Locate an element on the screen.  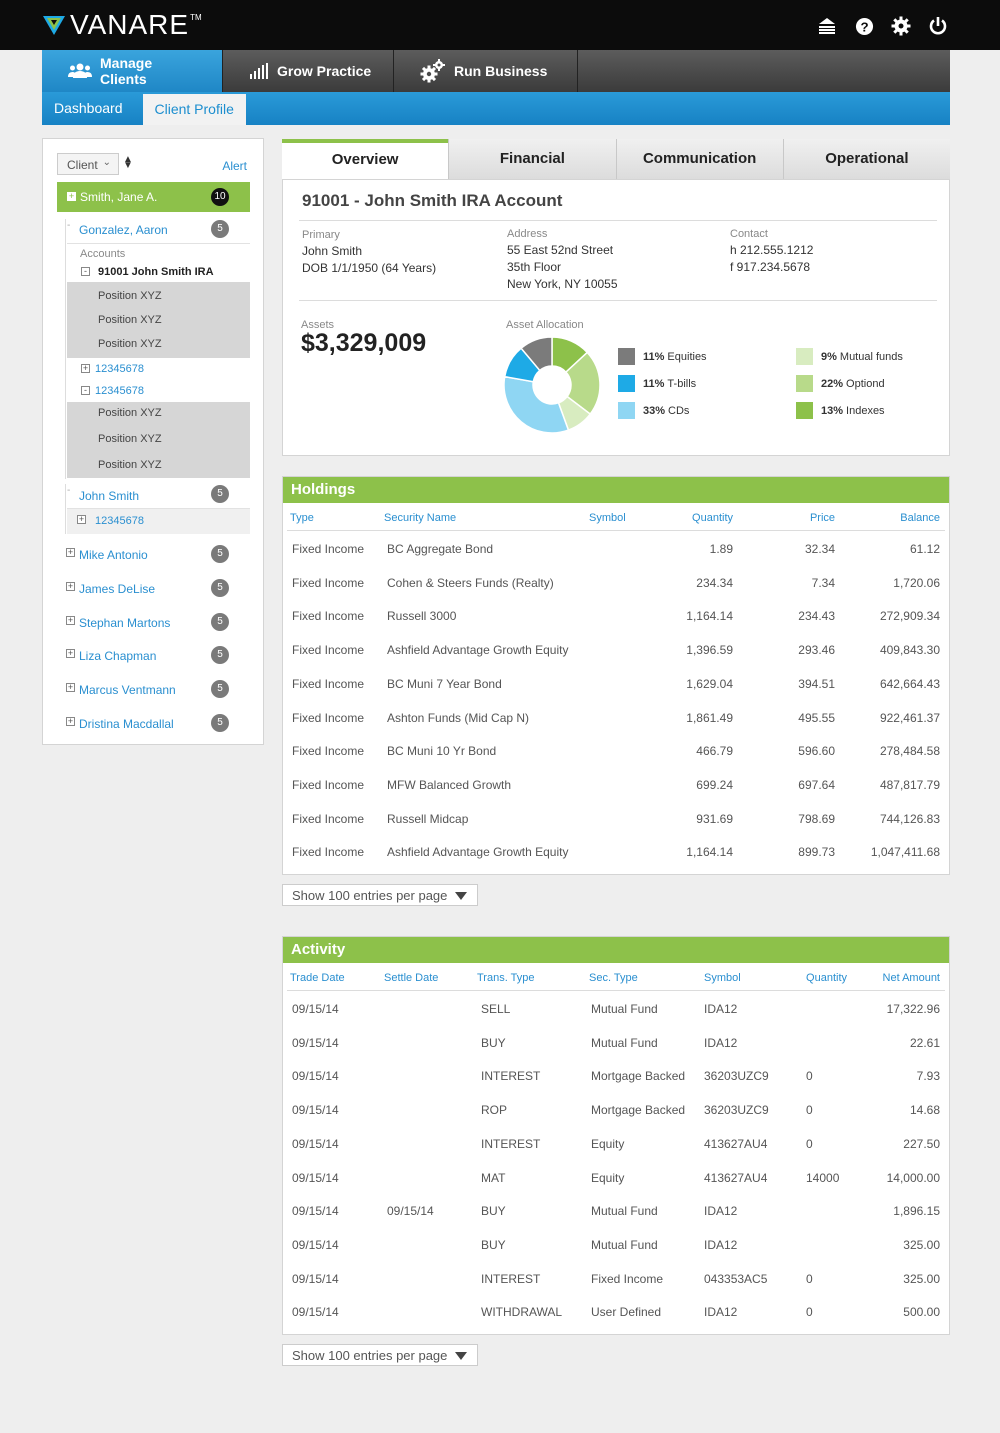
table-cell: BUY is located at coordinates (493, 1211).